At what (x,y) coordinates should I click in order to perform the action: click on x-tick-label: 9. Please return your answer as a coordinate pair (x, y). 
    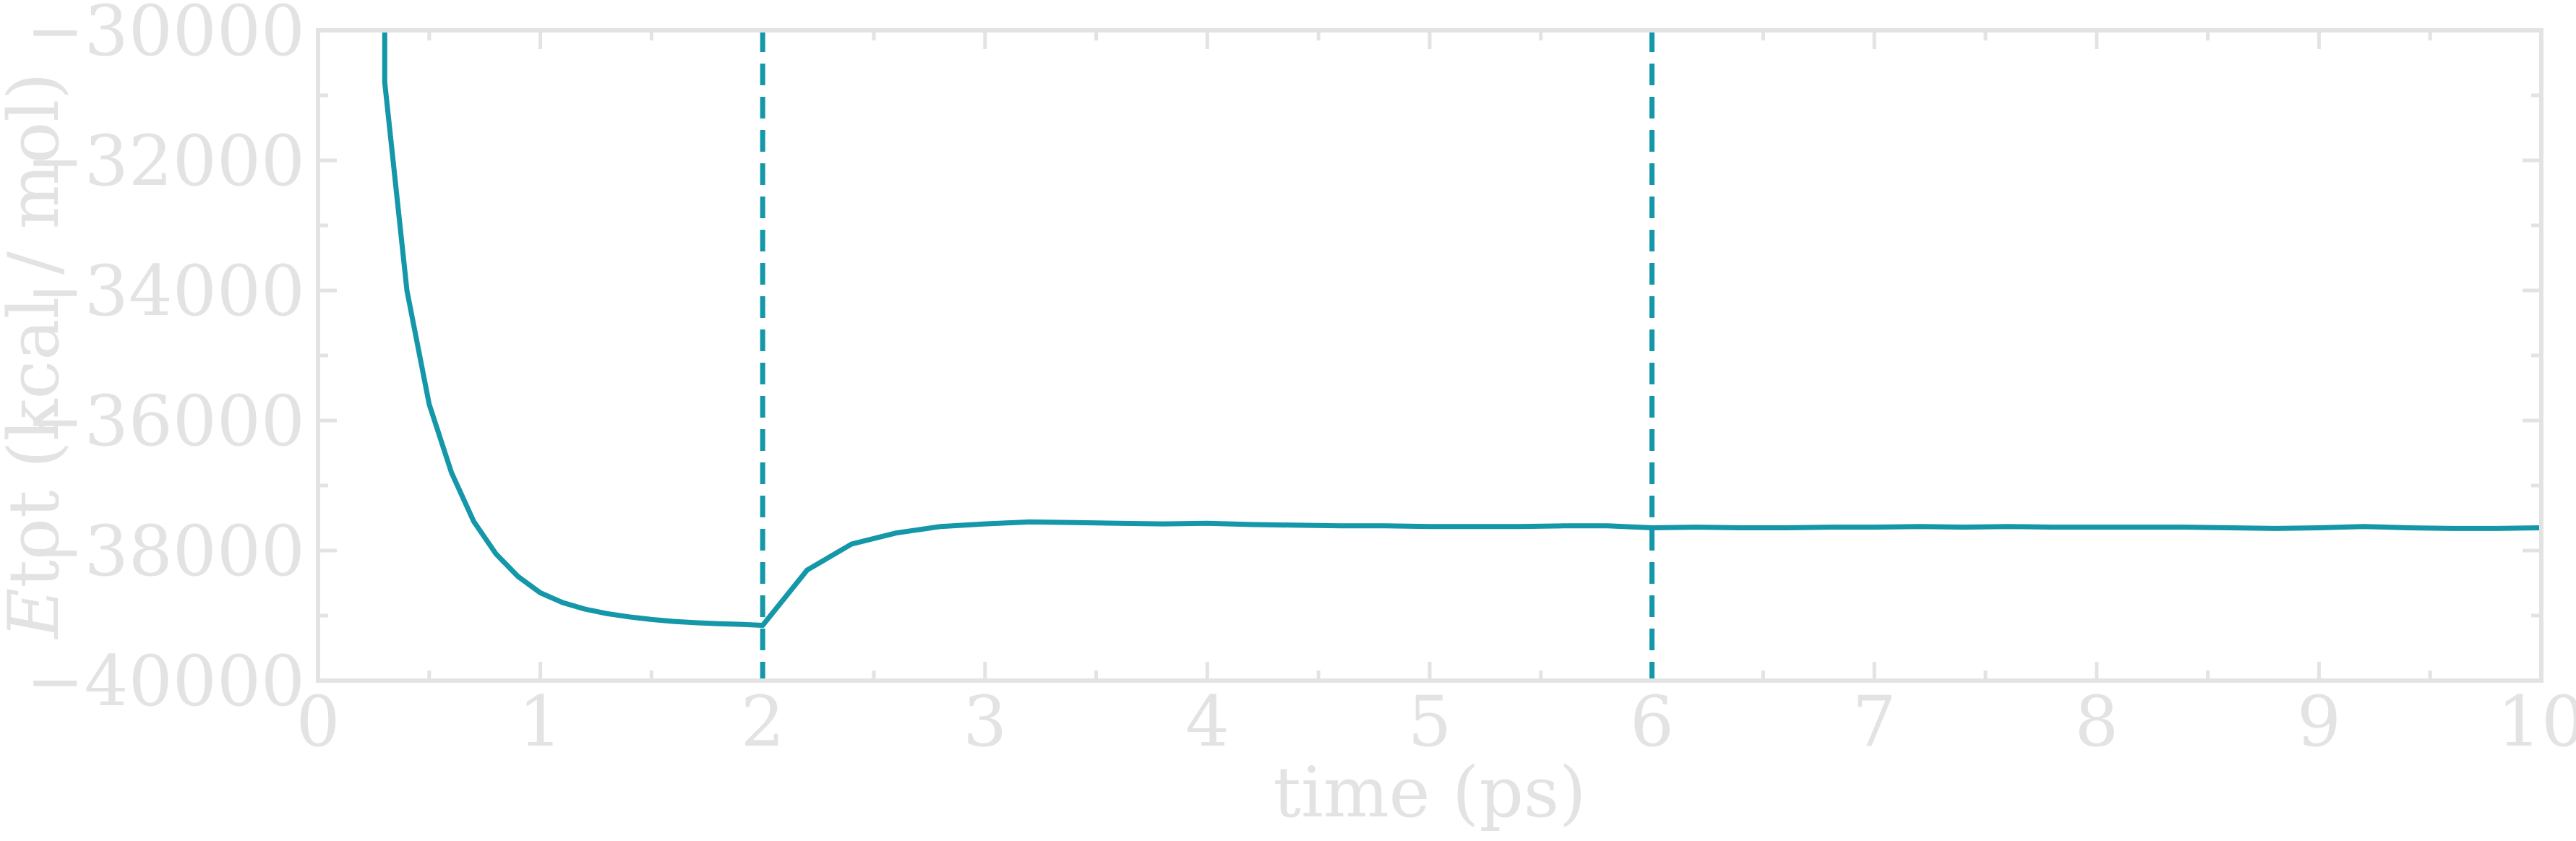
    Looking at the image, I should click on (2319, 721).